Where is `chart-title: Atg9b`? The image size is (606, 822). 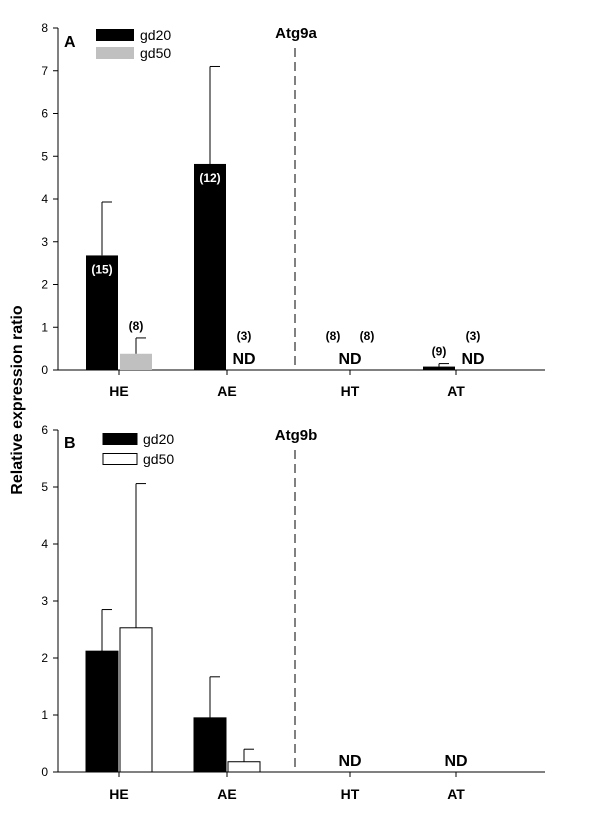 chart-title: Atg9b is located at coordinates (296, 435).